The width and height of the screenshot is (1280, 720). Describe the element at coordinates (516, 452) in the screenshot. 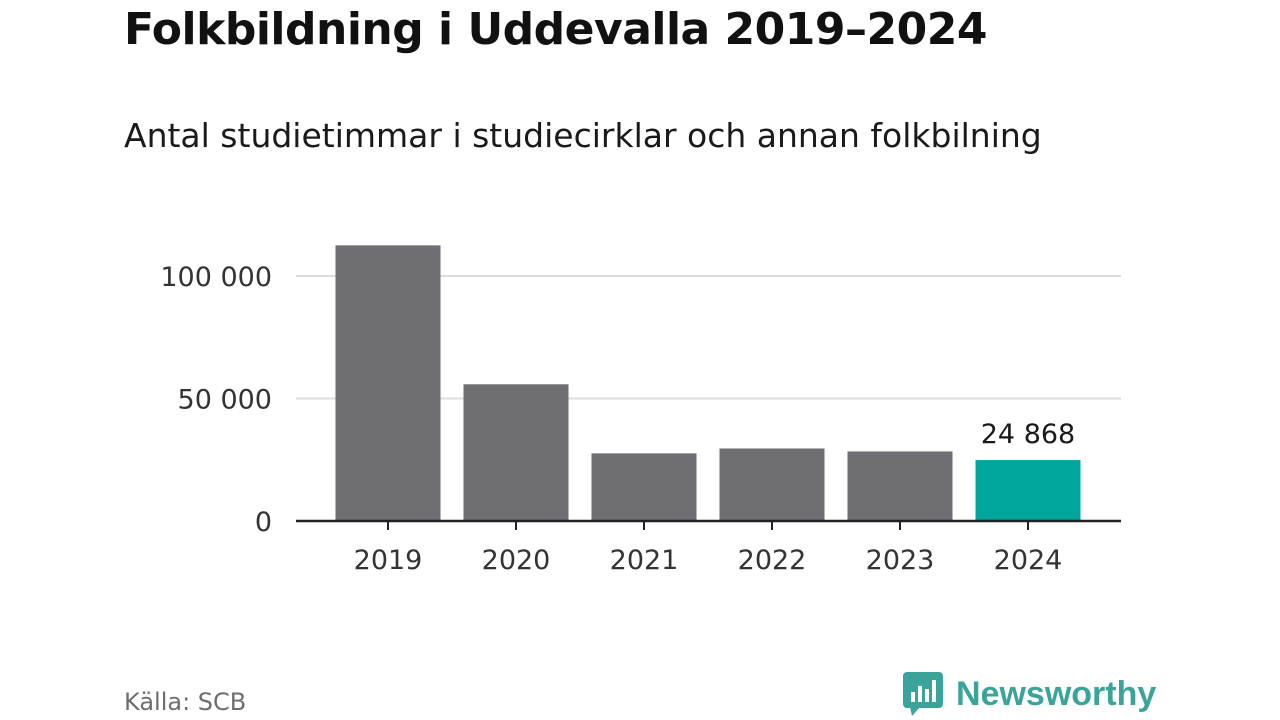

I see `bar-2020` at that location.